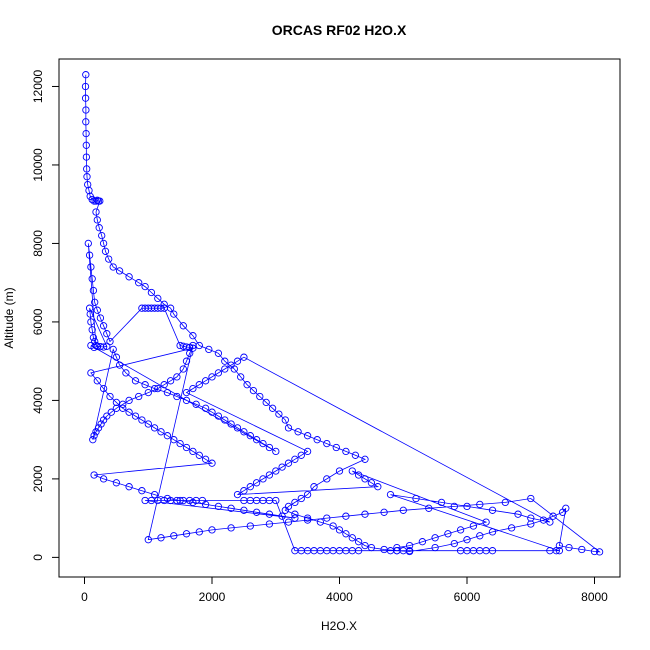 The width and height of the screenshot is (650, 650). I want to click on chart-title: ORCAS RF02 H2O.X, so click(339, 30).